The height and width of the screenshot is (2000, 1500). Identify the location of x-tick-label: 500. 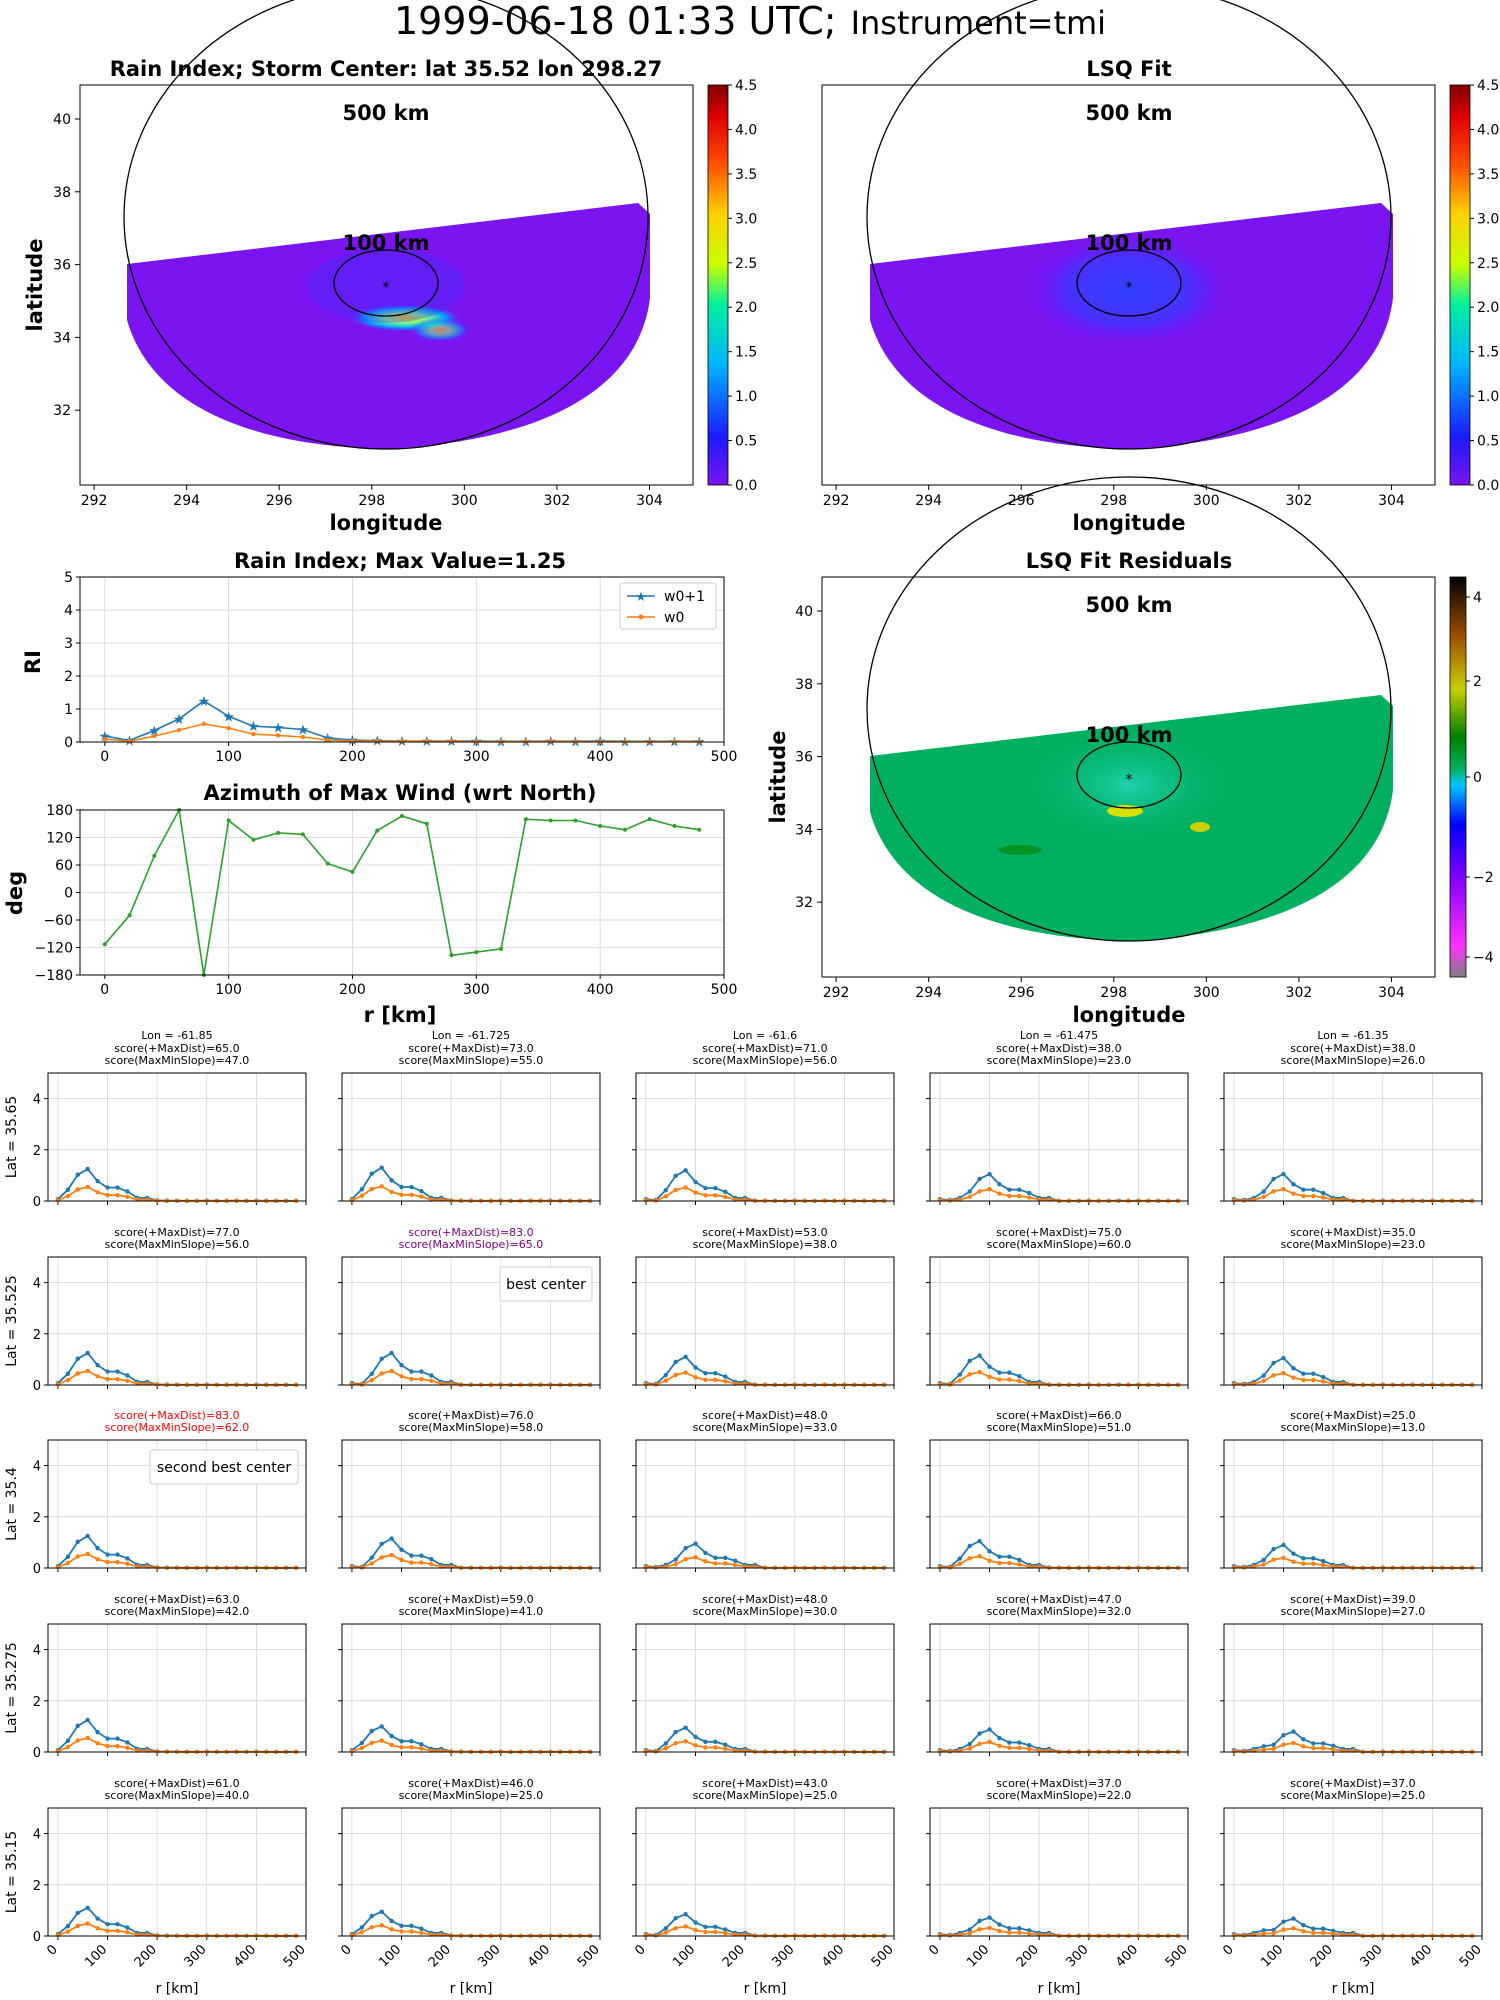
(1471, 1956).